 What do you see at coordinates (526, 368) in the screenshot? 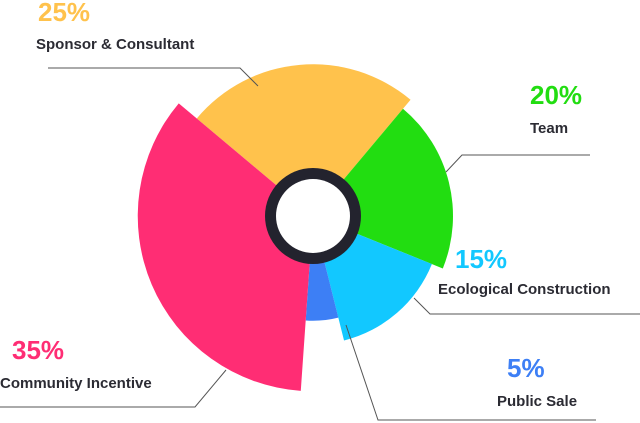
I see `value-label: 5%` at bounding box center [526, 368].